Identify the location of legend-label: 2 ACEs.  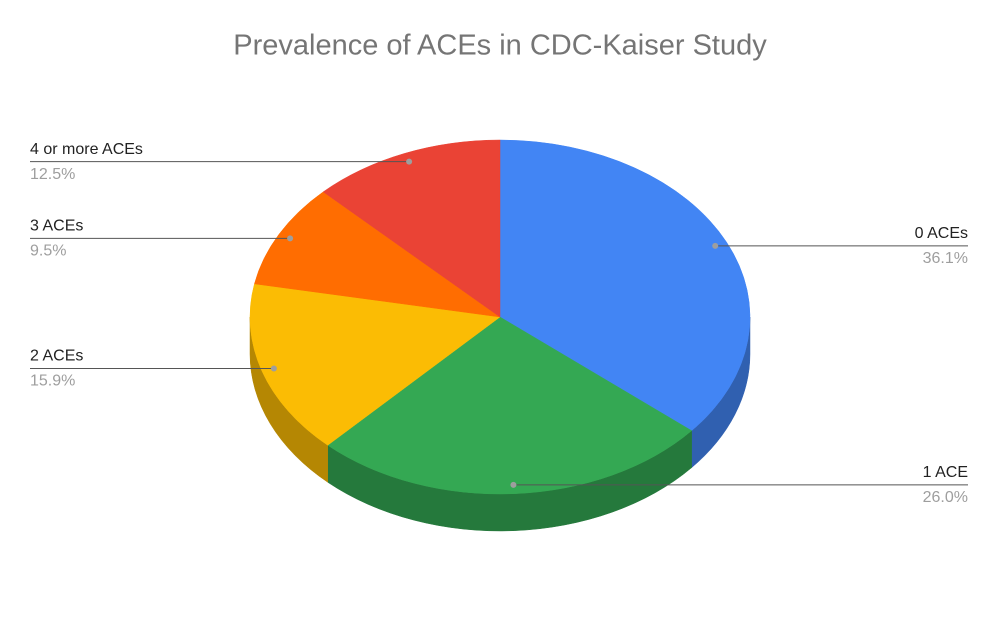
(56, 356).